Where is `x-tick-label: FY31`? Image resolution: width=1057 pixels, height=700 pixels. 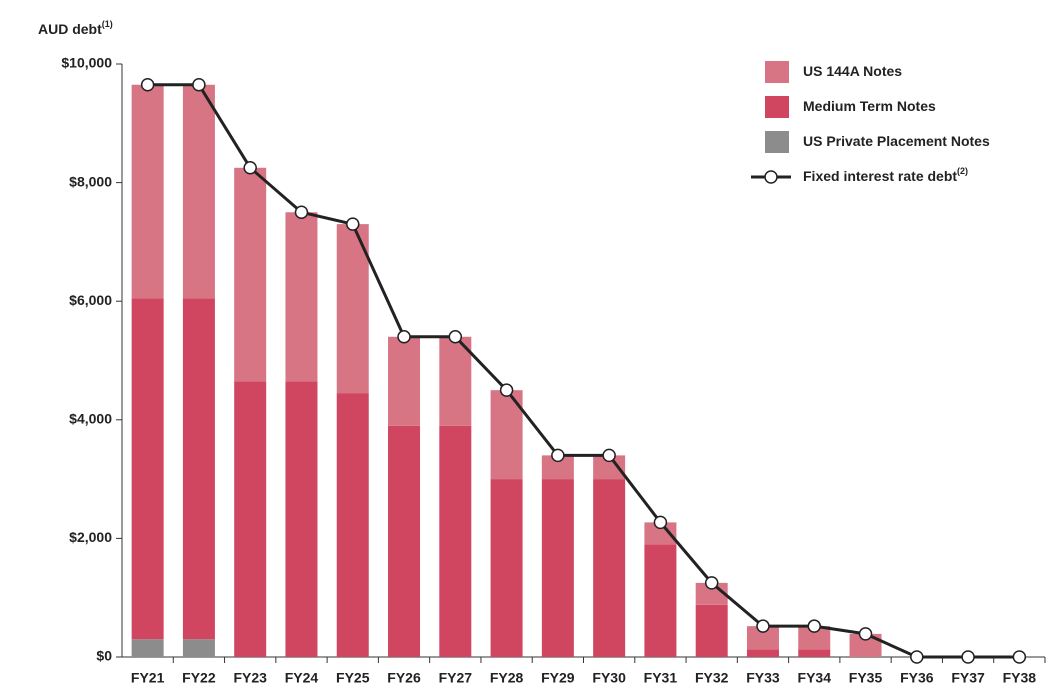 x-tick-label: FY31 is located at coordinates (661, 678).